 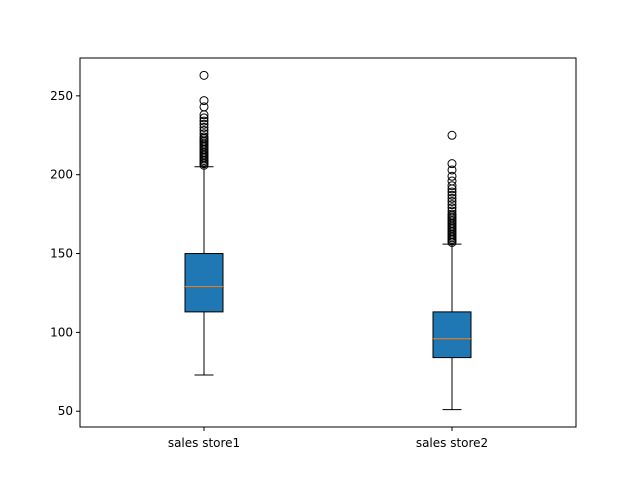 I want to click on y-tick-label: 100, so click(x=61, y=332).